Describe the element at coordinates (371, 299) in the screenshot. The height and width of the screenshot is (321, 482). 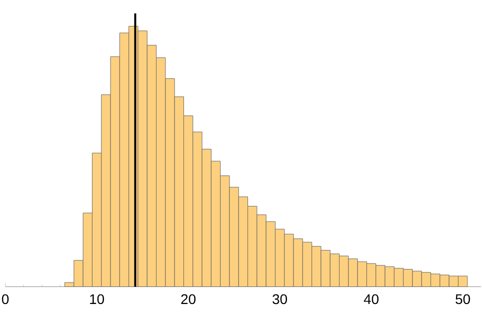
I see `x-tick-label: 40` at that location.